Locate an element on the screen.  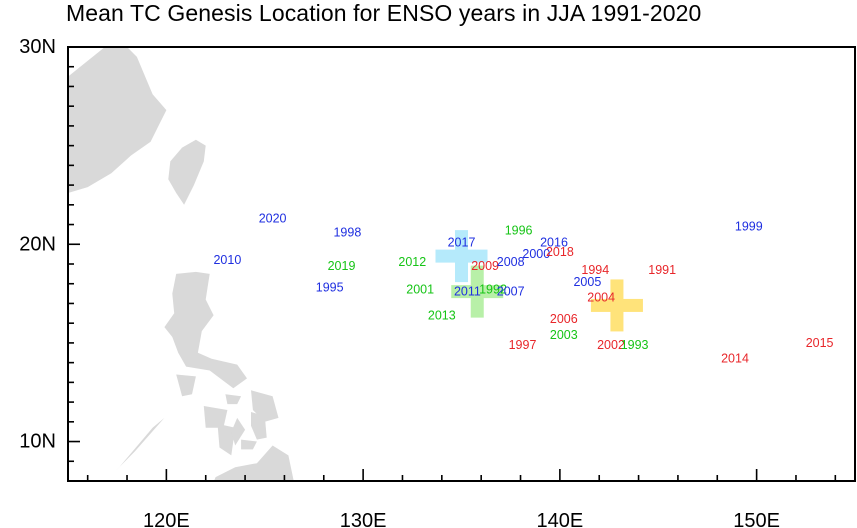
year-label-2020: 2020 is located at coordinates (273, 219).